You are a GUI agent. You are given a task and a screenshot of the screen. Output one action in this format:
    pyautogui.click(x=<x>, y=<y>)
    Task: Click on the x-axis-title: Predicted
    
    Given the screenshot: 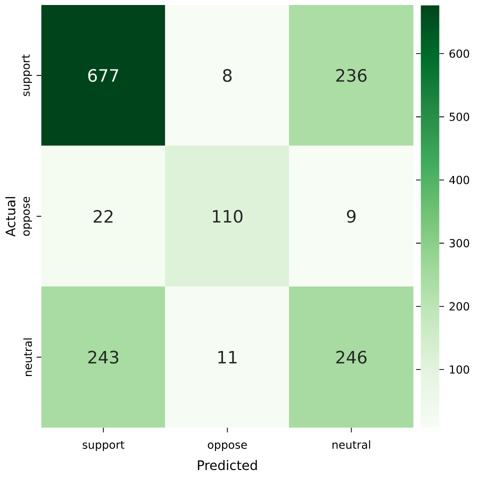 What is the action you would take?
    pyautogui.click(x=227, y=465)
    